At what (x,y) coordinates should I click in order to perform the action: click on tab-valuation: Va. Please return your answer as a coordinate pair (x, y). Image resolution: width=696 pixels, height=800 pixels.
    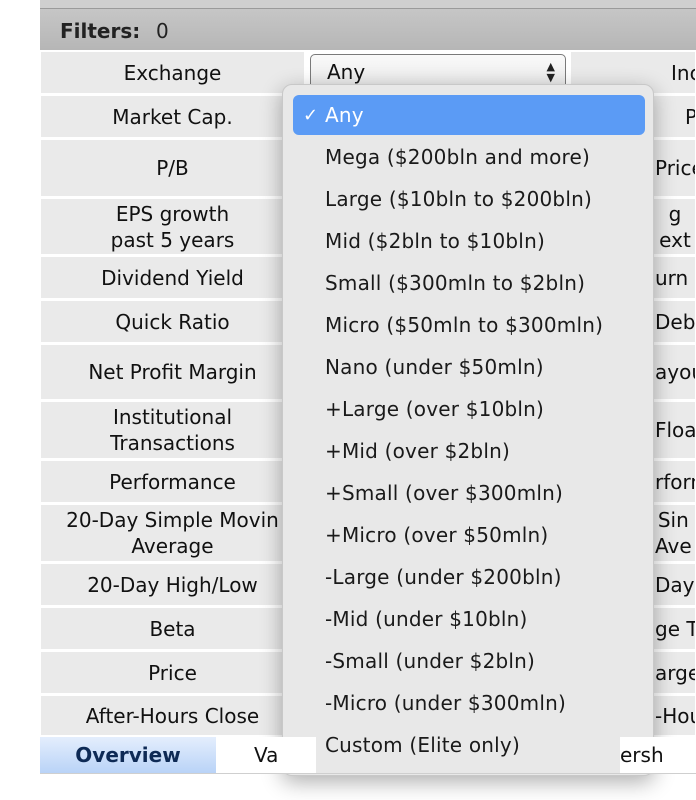
    Looking at the image, I should click on (266, 755).